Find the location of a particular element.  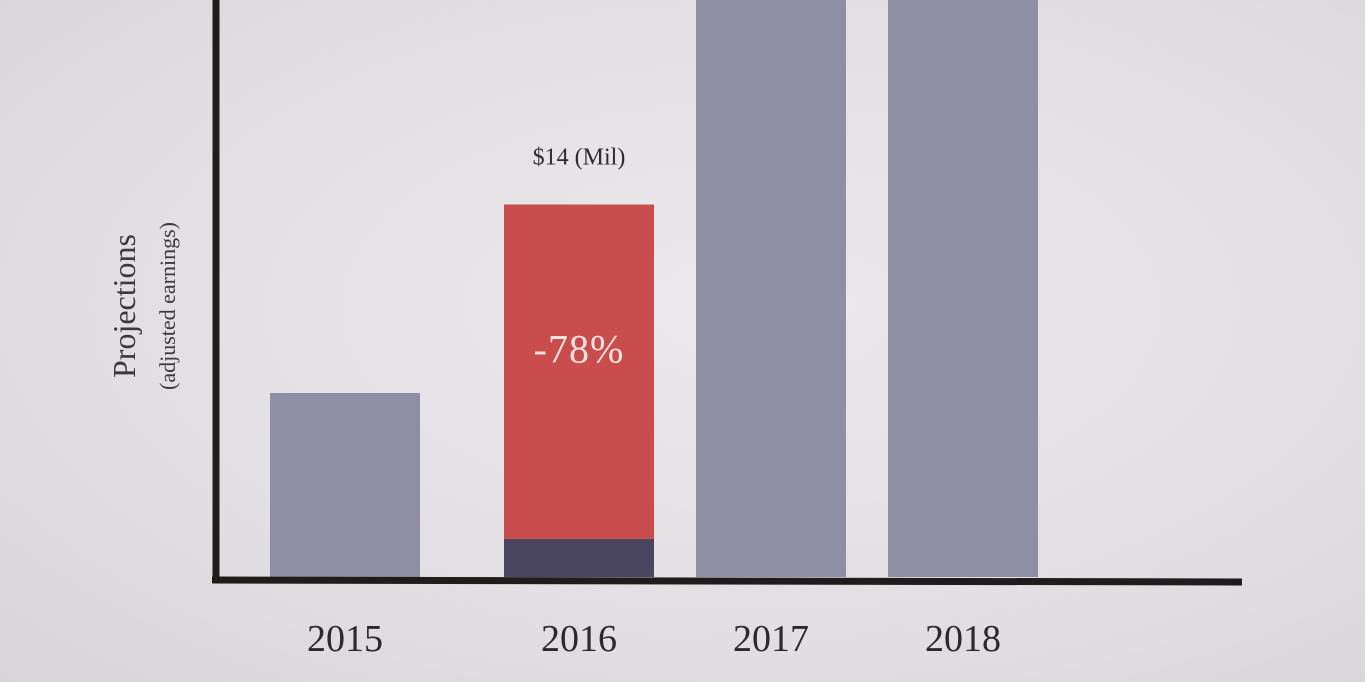

bar-2016-remaining is located at coordinates (579, 557).